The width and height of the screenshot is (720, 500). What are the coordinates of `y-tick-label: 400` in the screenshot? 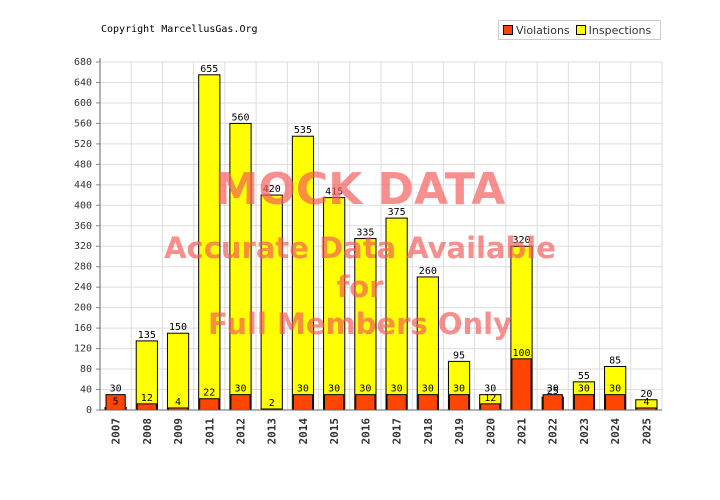 It's located at (83, 205).